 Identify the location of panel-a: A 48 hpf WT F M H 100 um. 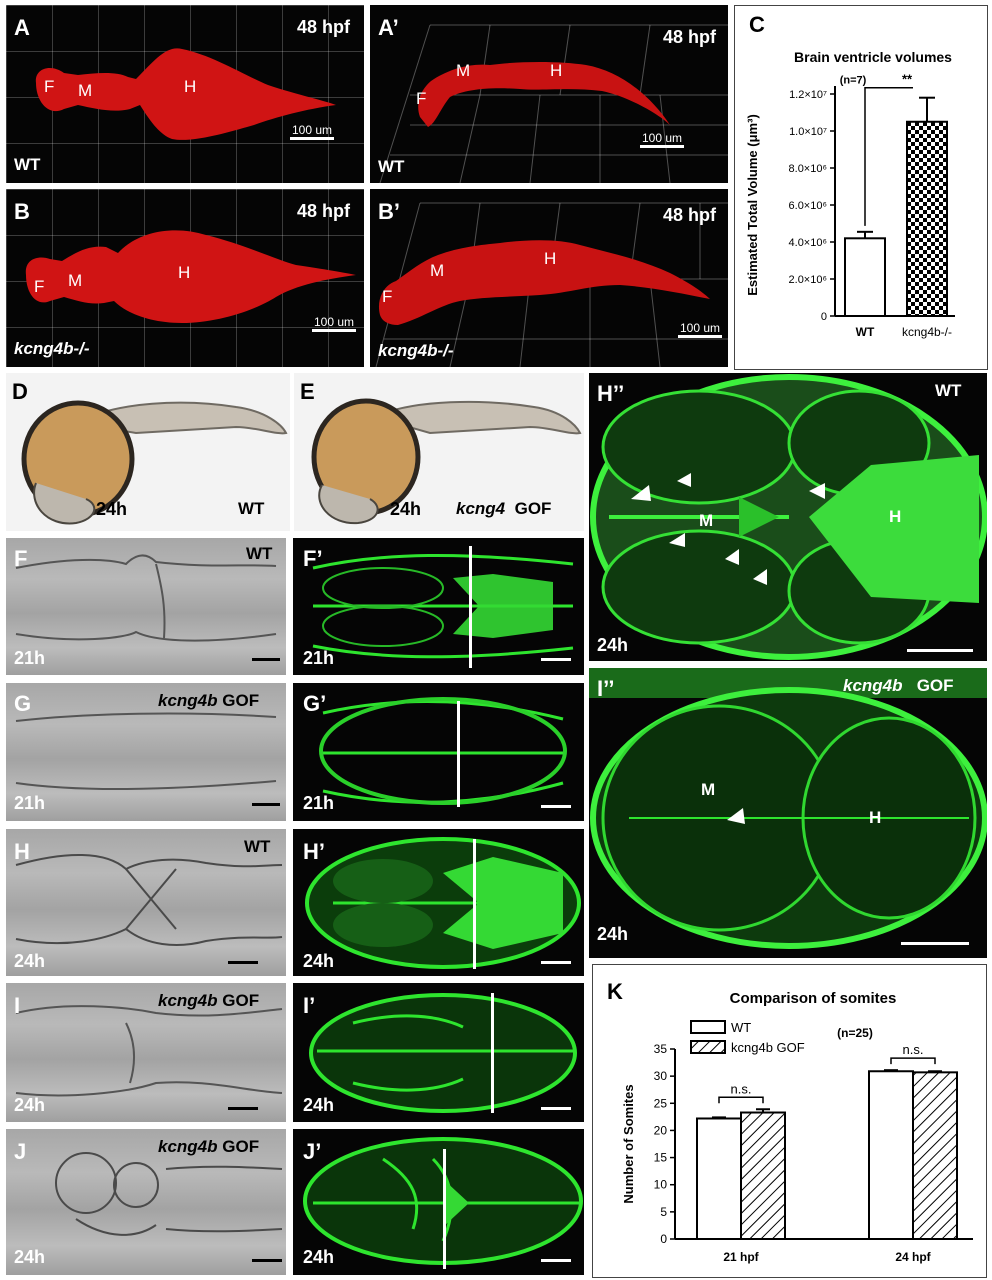
(185, 94).